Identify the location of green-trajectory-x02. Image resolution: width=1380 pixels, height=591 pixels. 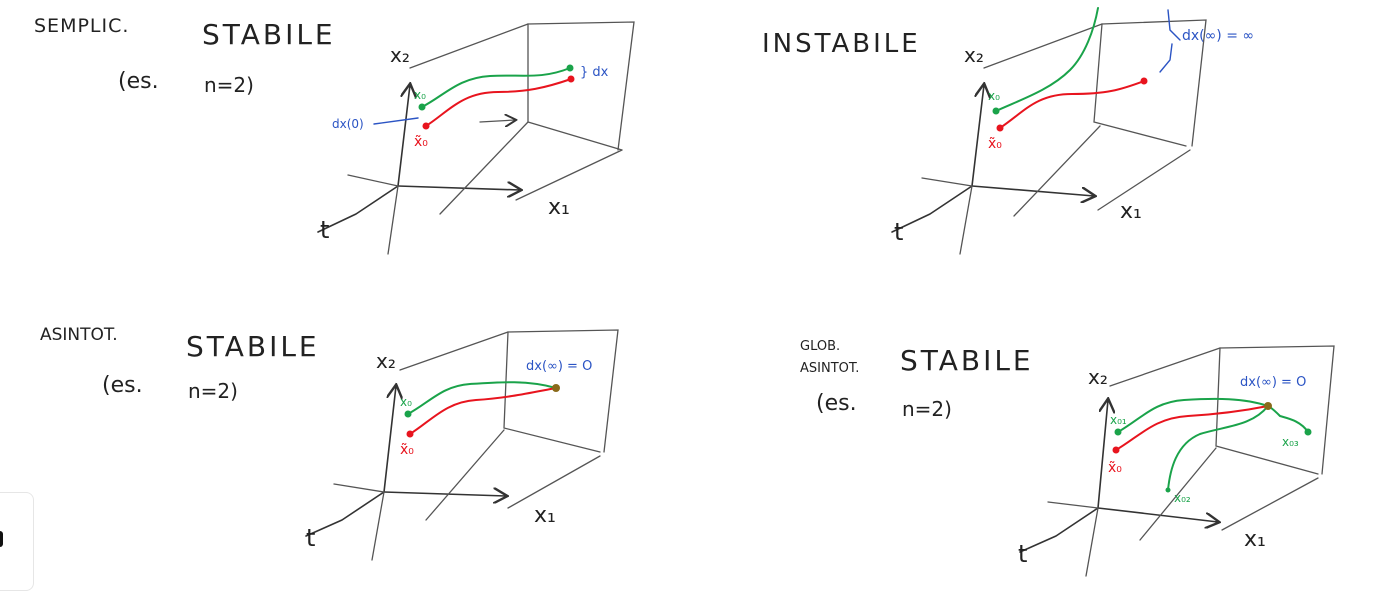
(1218, 448).